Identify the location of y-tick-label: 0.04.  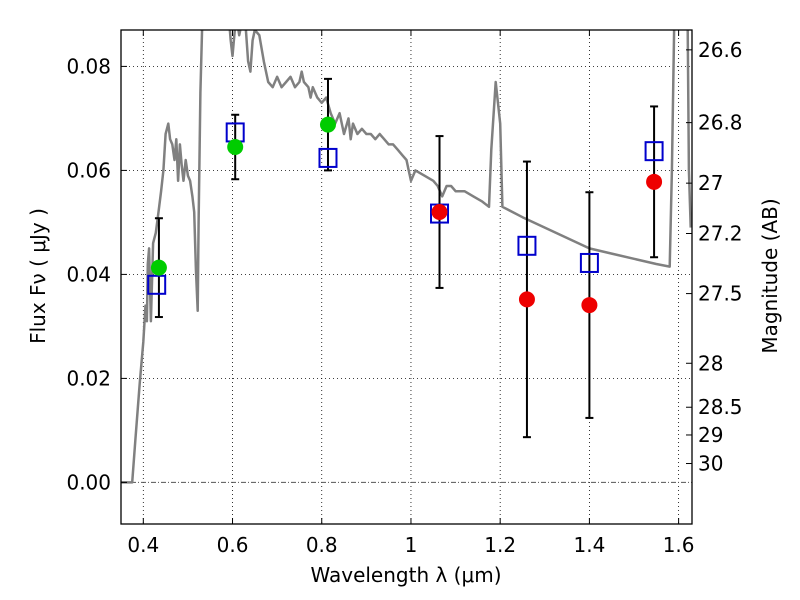
(88, 274).